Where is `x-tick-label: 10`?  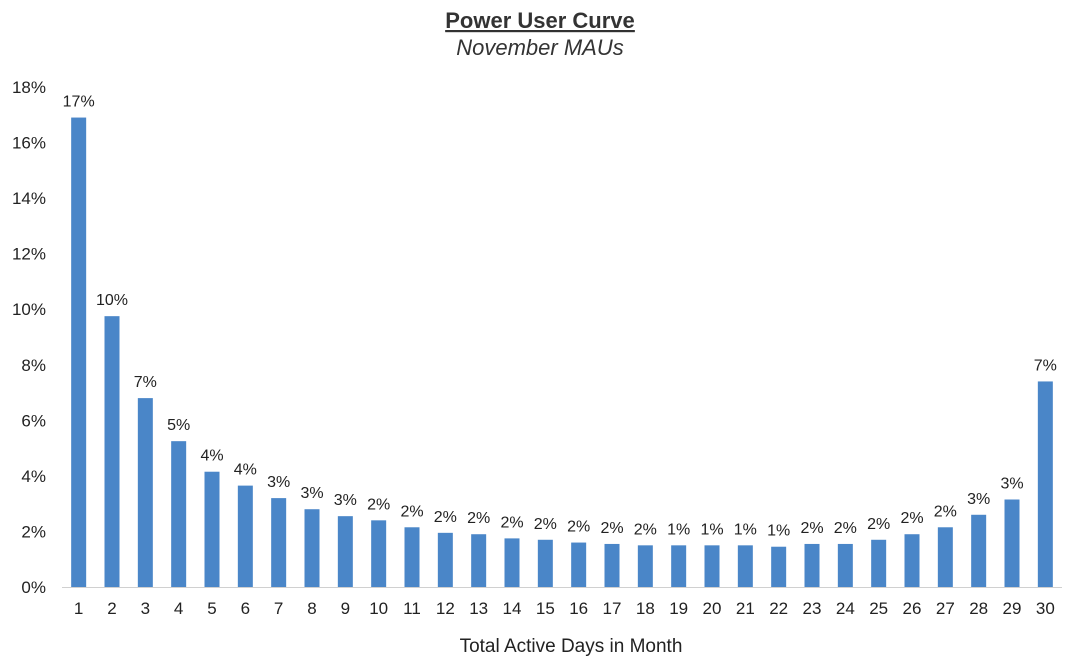
x-tick-label: 10 is located at coordinates (378, 608).